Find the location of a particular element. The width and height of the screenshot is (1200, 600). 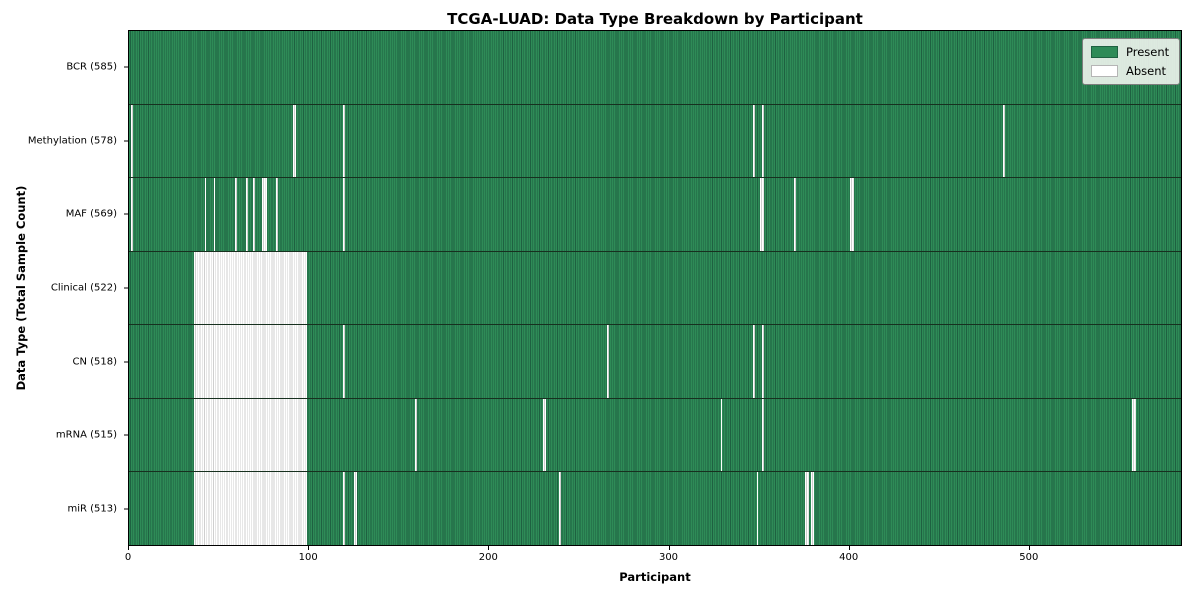

legend-item-present: Present is located at coordinates (1130, 52).